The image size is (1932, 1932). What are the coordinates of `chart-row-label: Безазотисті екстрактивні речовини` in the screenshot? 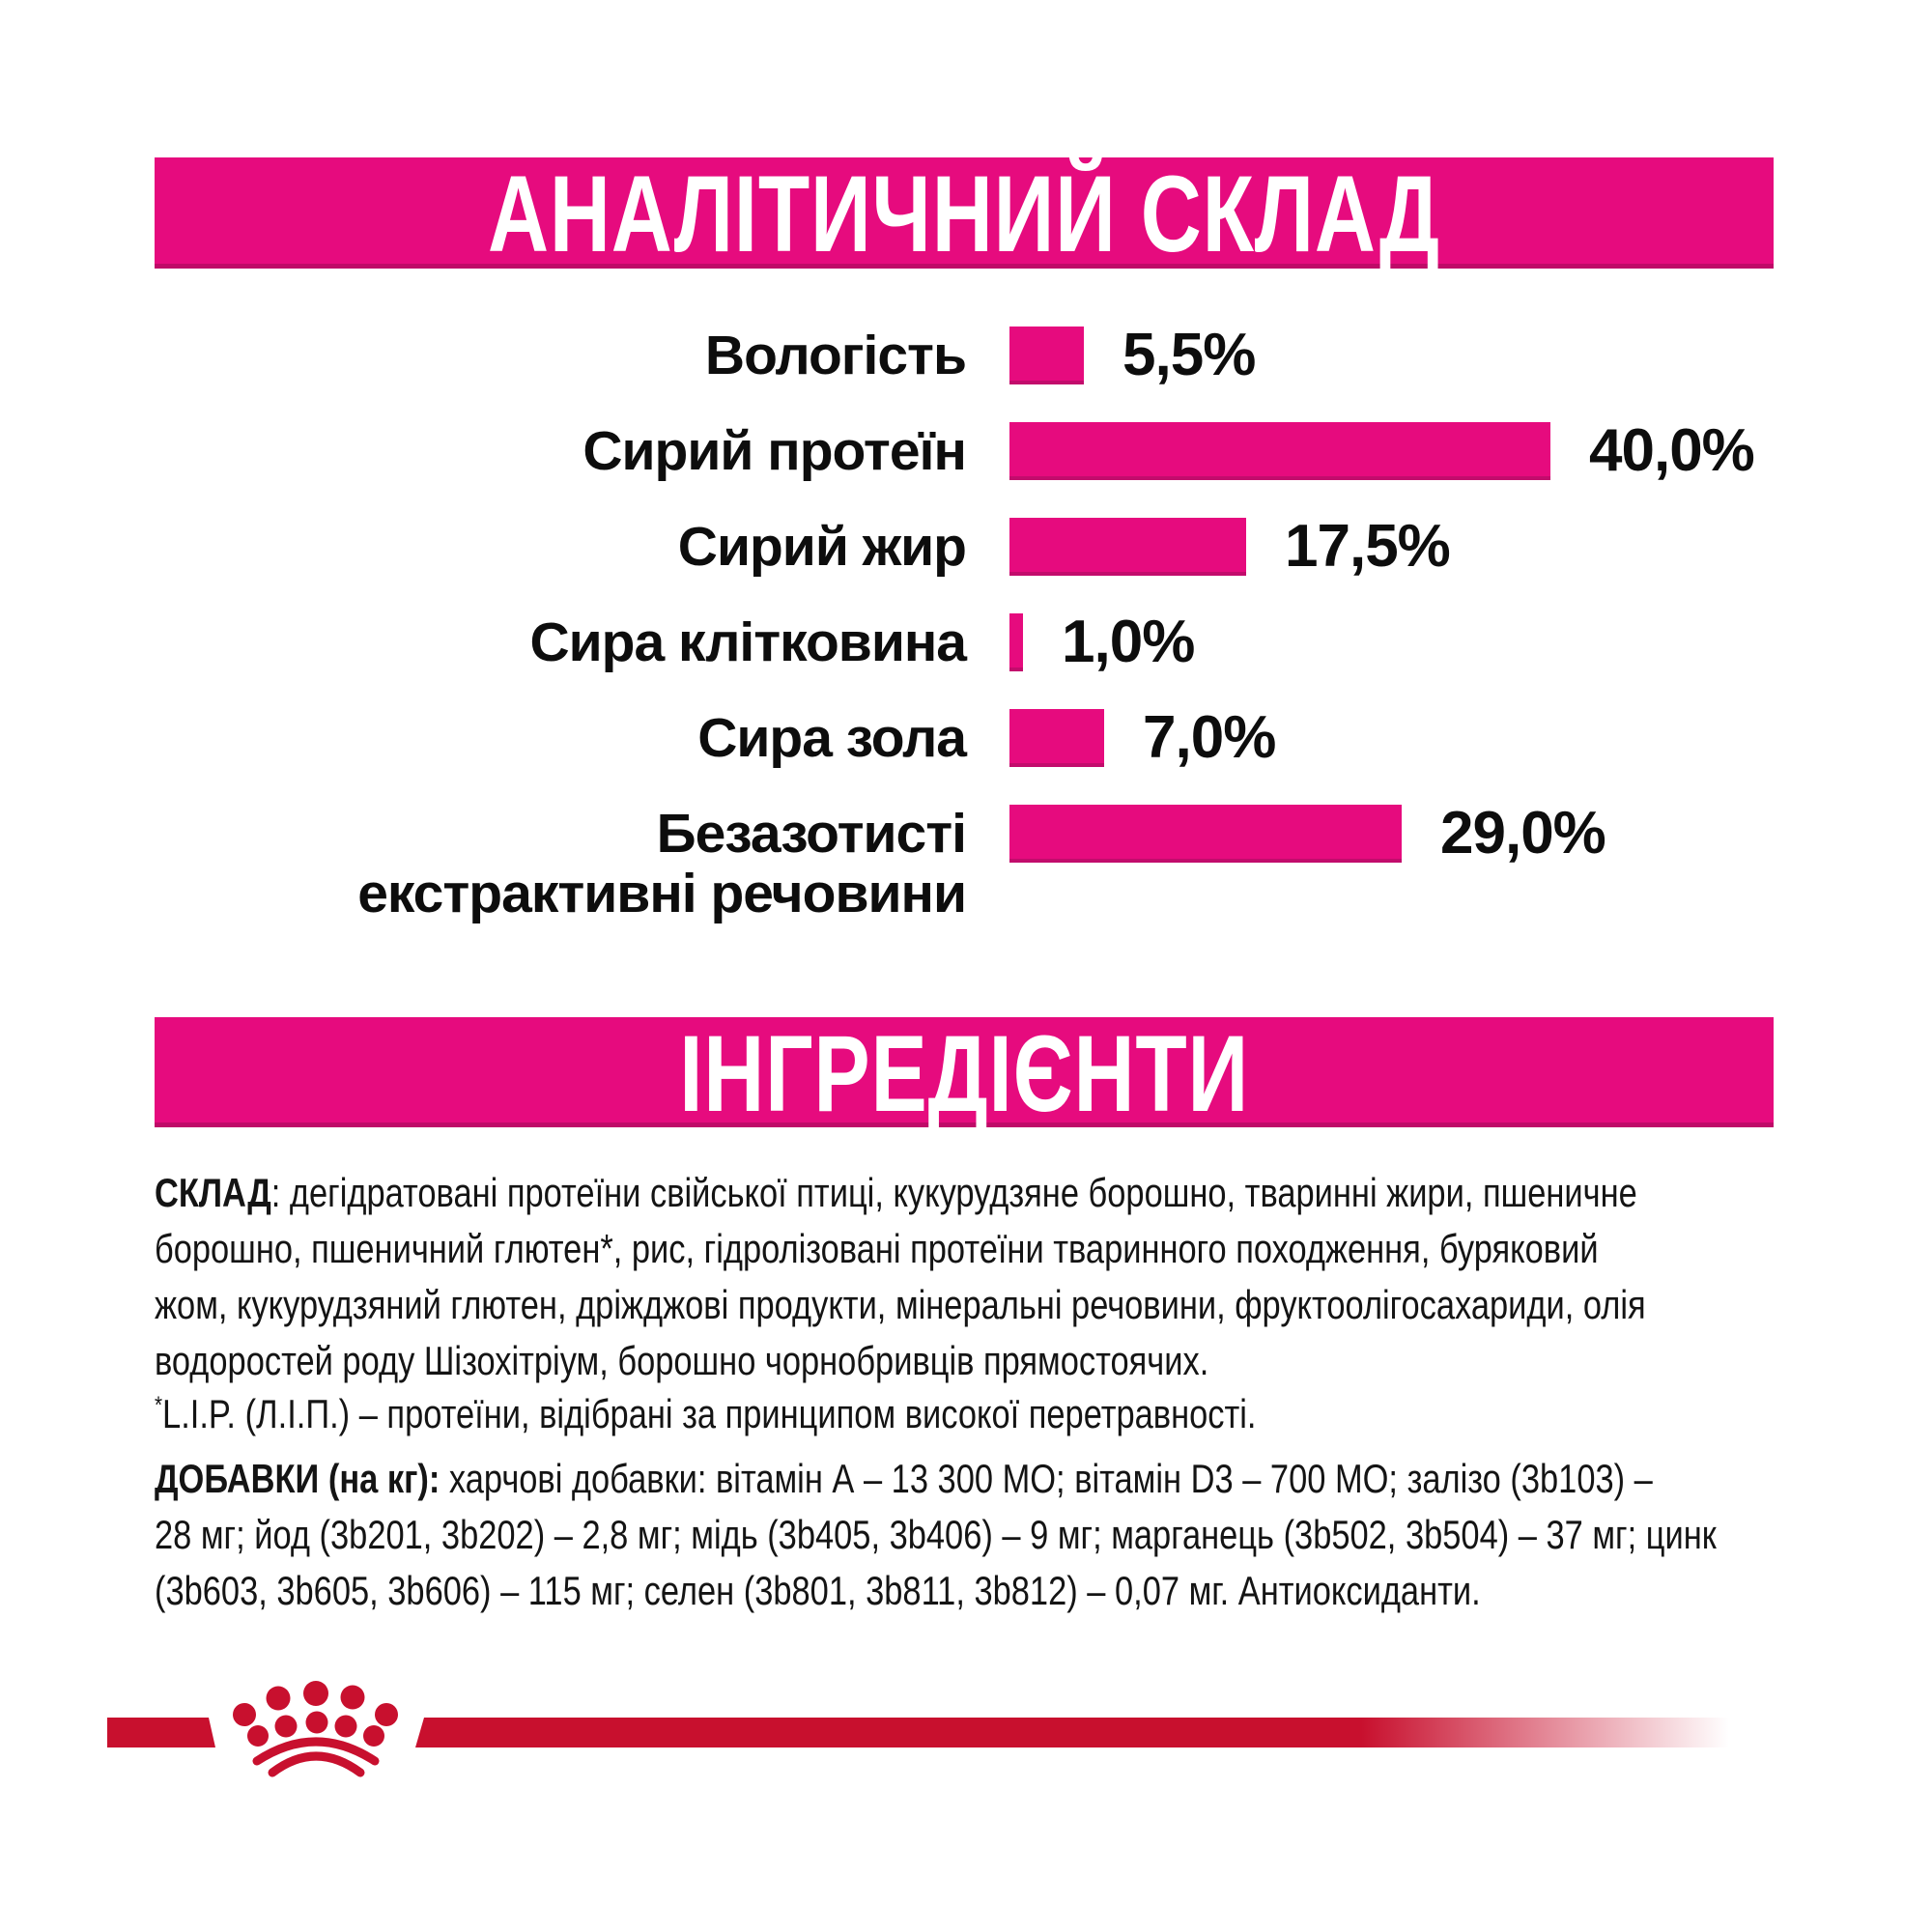 It's located at (483, 855).